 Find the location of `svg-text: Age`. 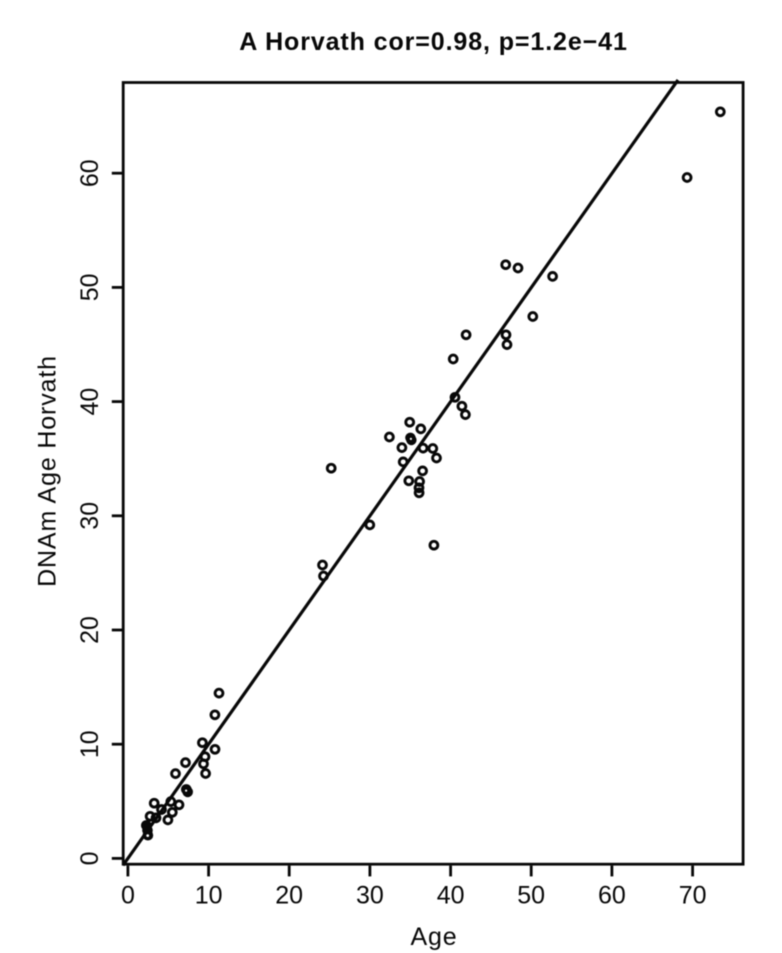

svg-text: Age is located at coordinates (434, 937).